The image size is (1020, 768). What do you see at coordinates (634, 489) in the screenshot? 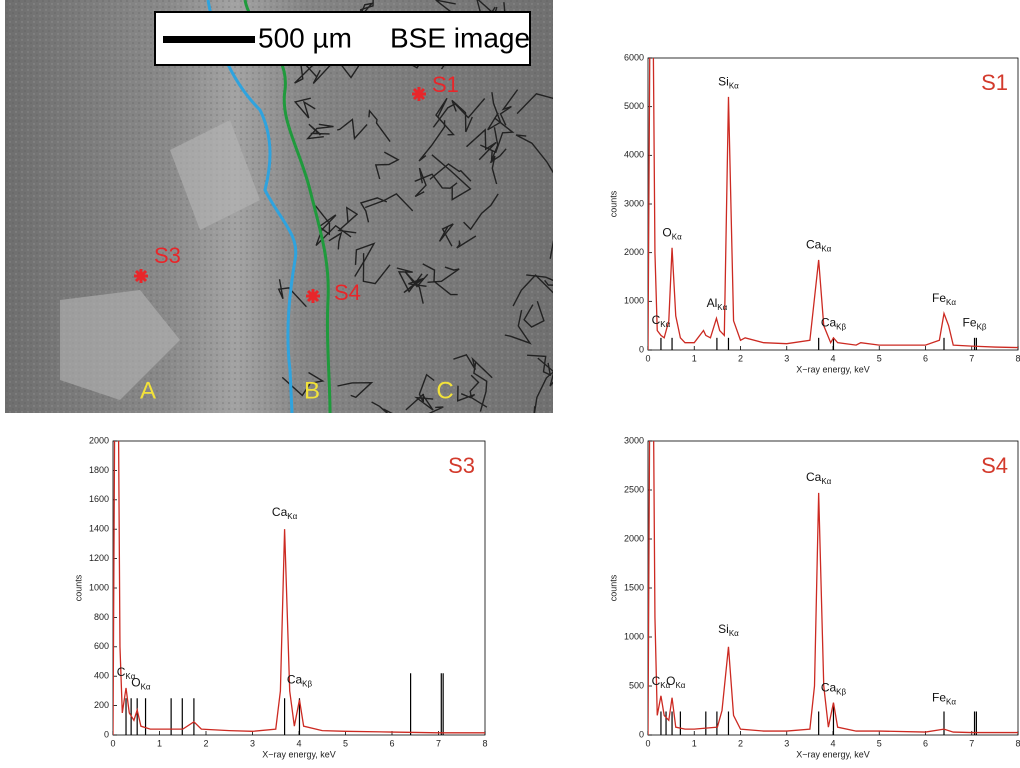
I see `y-tick-label: 2500` at bounding box center [634, 489].